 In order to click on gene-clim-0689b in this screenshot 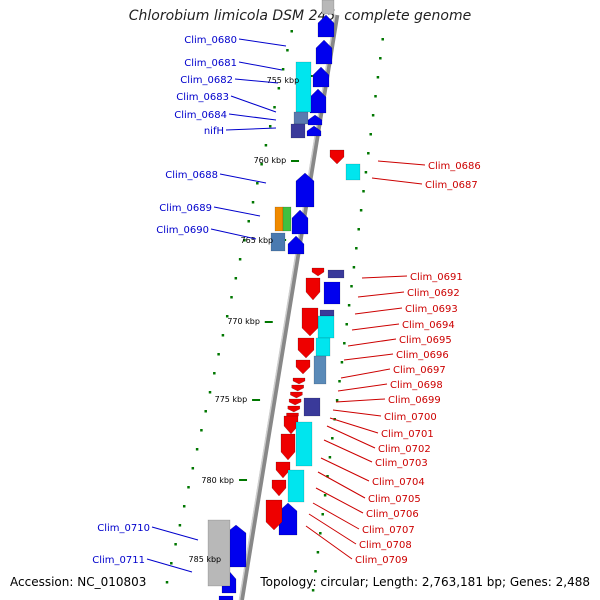, I will do `click(300, 222)`.